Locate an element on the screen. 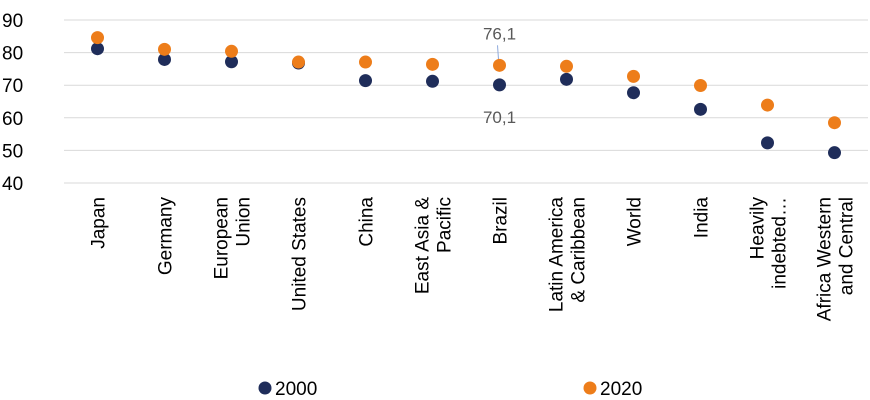 Image resolution: width=870 pixels, height=400 pixels. x-tick-label-line: East Asia & is located at coordinates (423, 245).